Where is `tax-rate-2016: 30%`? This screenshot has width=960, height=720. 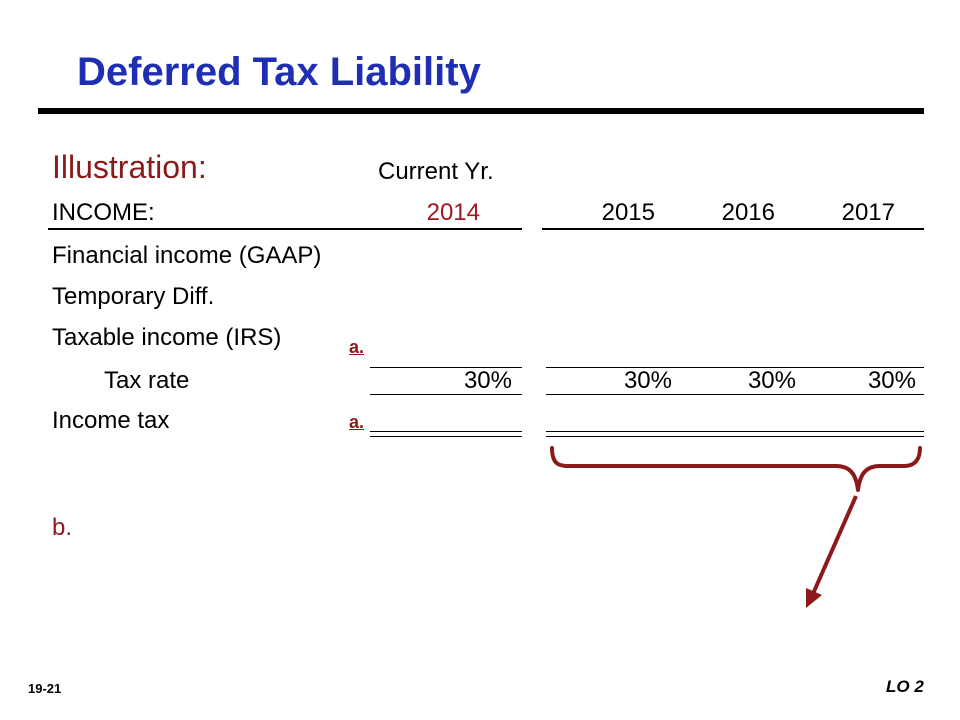
tax-rate-2016: 30% is located at coordinates (771, 380).